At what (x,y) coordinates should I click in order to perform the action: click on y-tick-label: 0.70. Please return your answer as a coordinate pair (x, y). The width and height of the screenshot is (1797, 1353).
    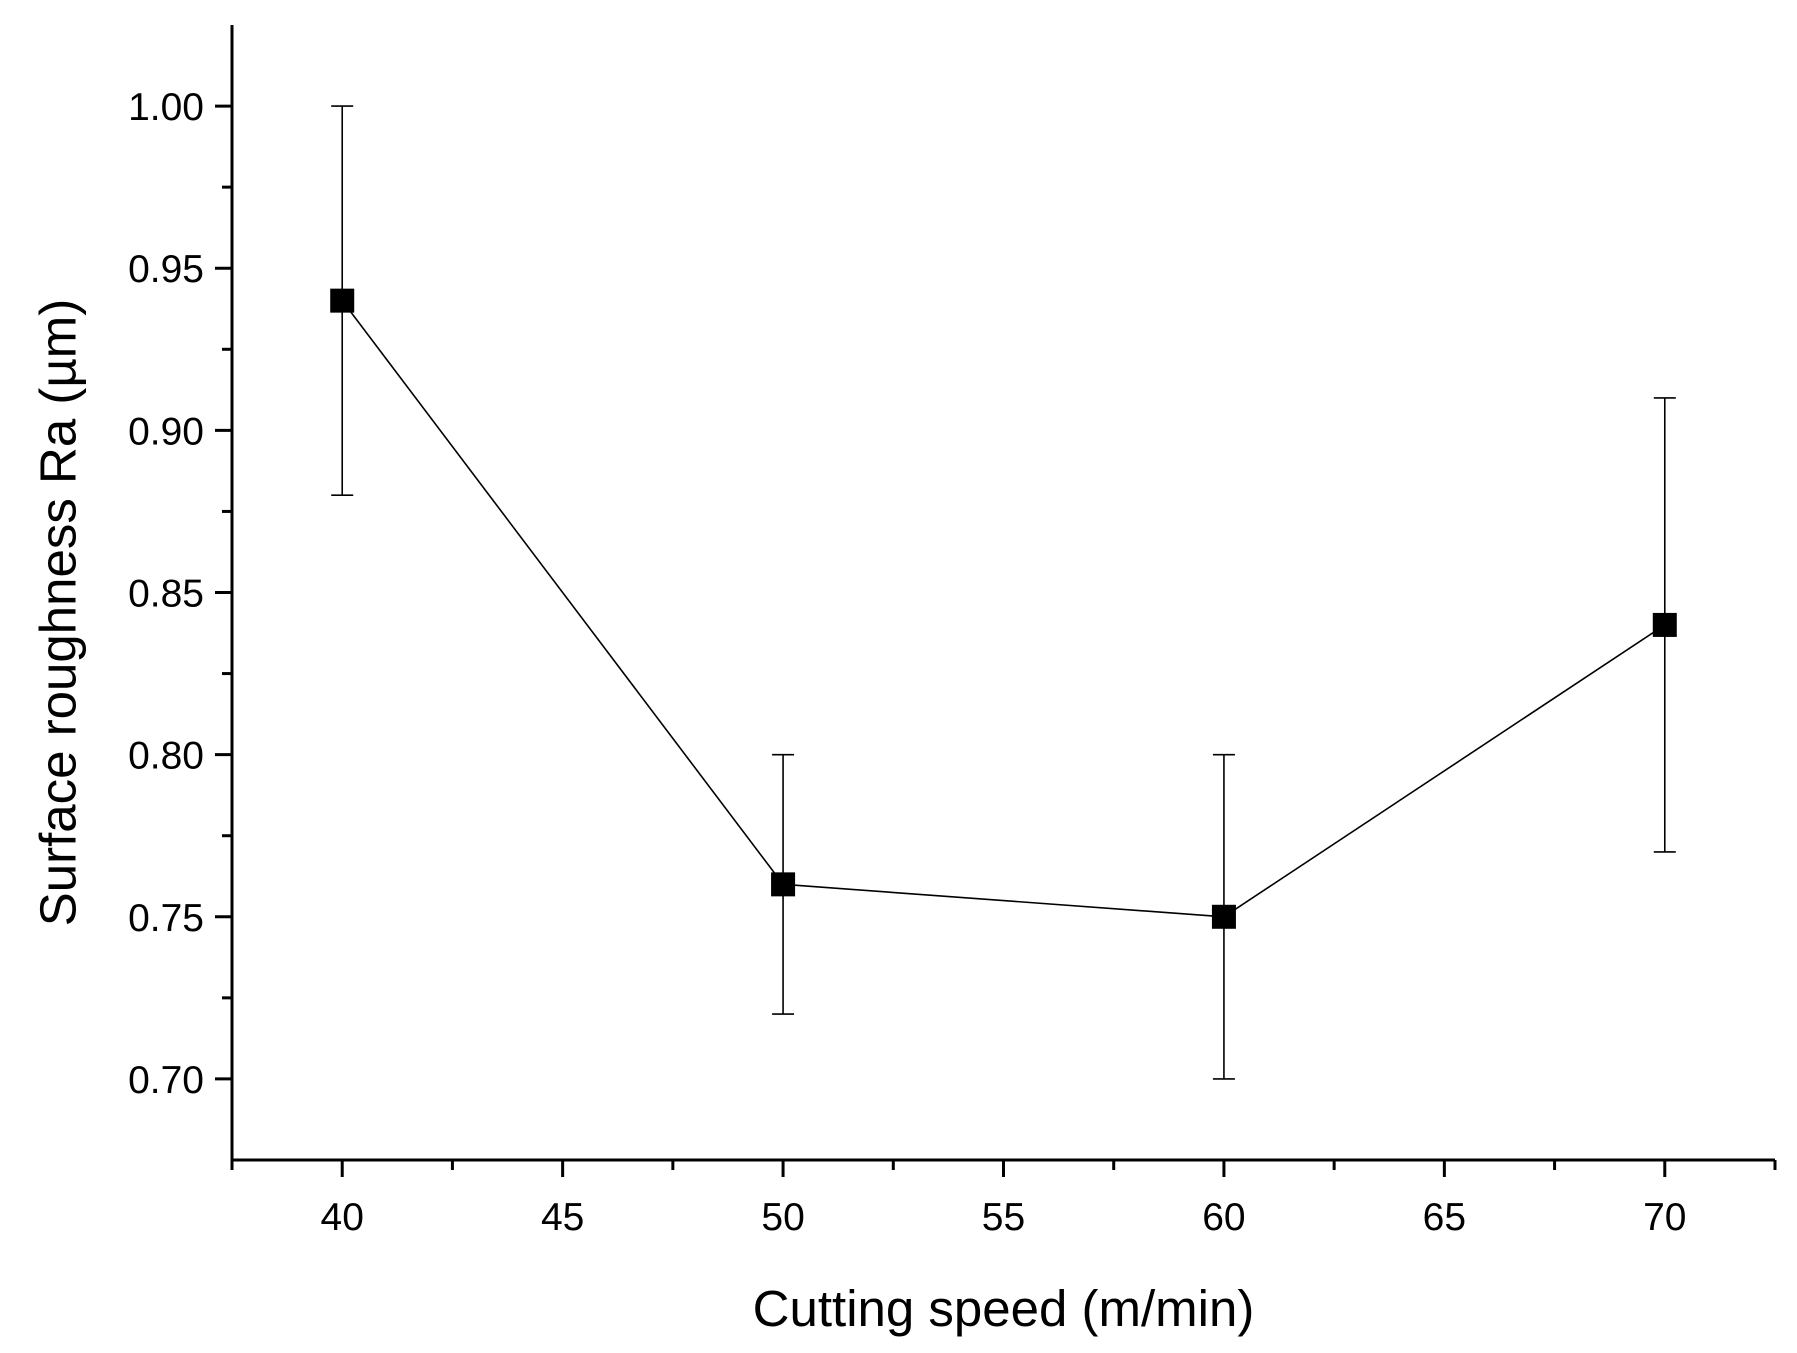
    Looking at the image, I should click on (166, 1080).